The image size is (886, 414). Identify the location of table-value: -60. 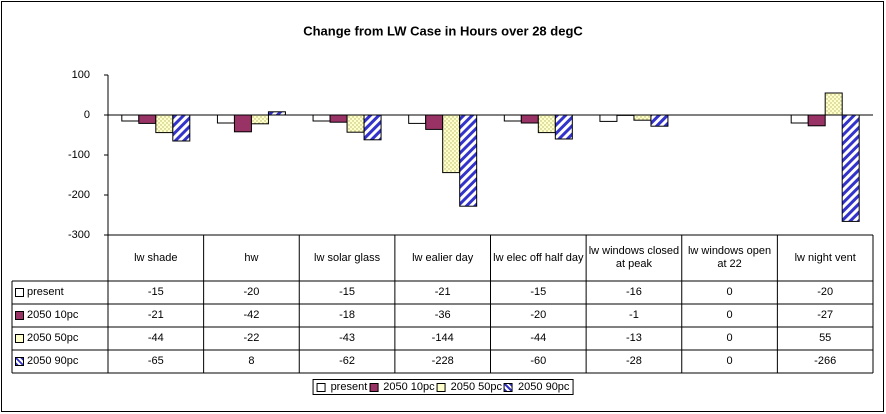
(538, 361).